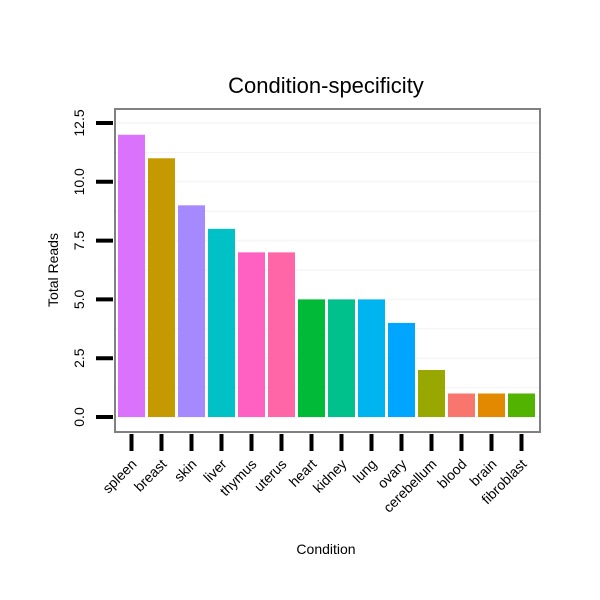 Image resolution: width=600 pixels, height=600 pixels. Describe the element at coordinates (191, 311) in the screenshot. I see `bar-skin` at that location.